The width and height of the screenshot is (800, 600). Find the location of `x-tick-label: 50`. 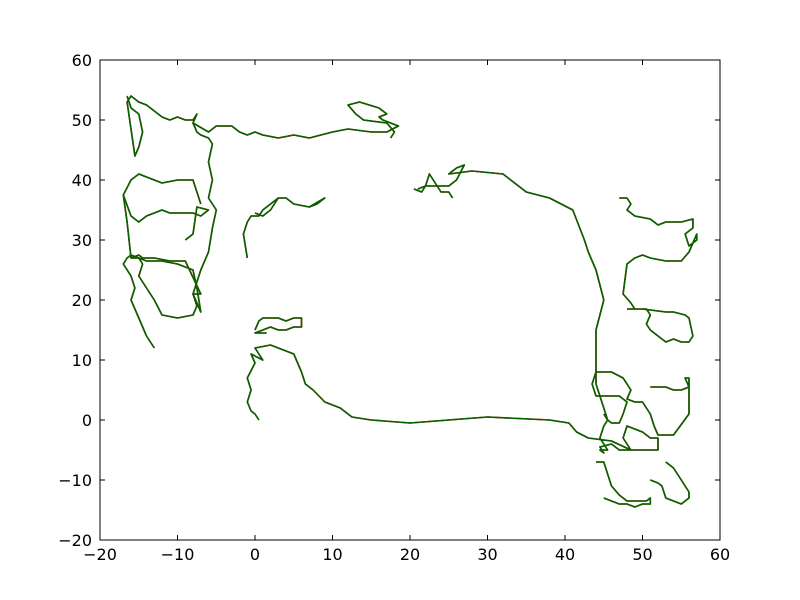

x-tick-label: 50 is located at coordinates (642, 554).